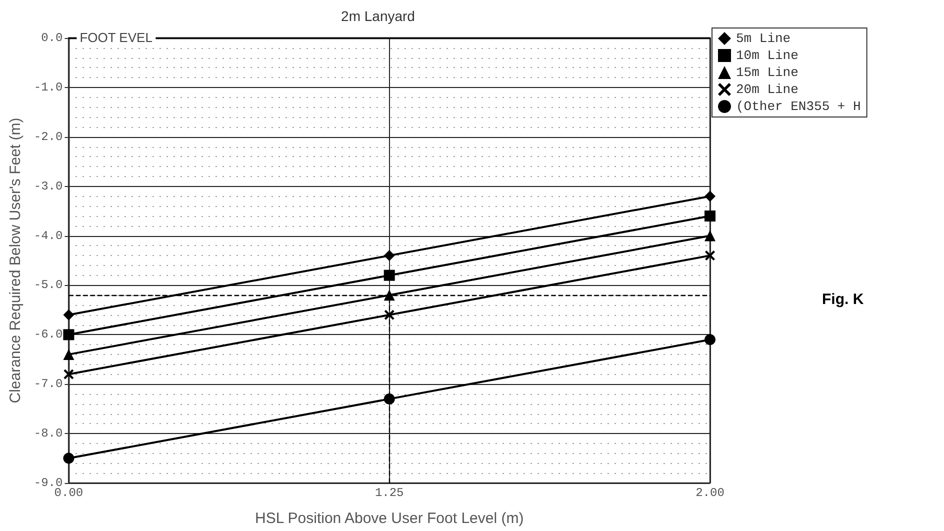 This screenshot has width=944, height=531. I want to click on x-tick-label: 2.00, so click(710, 493).